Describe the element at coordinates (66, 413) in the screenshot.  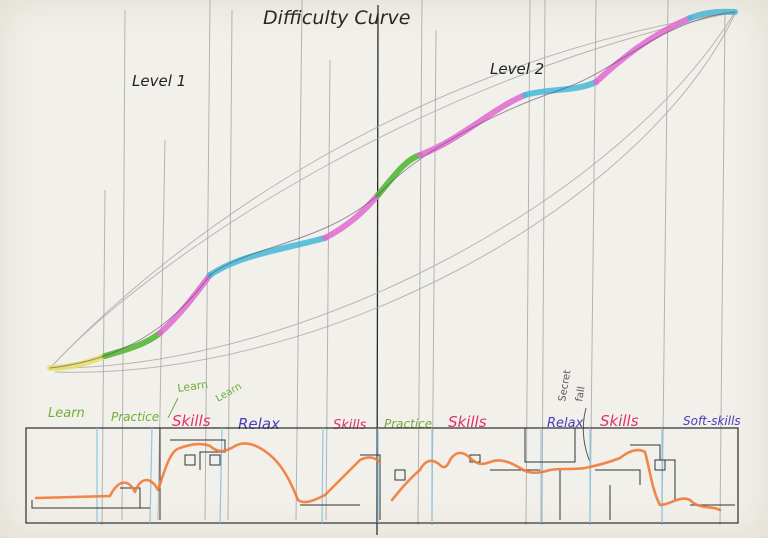
I see `label-learn: Learn` at that location.